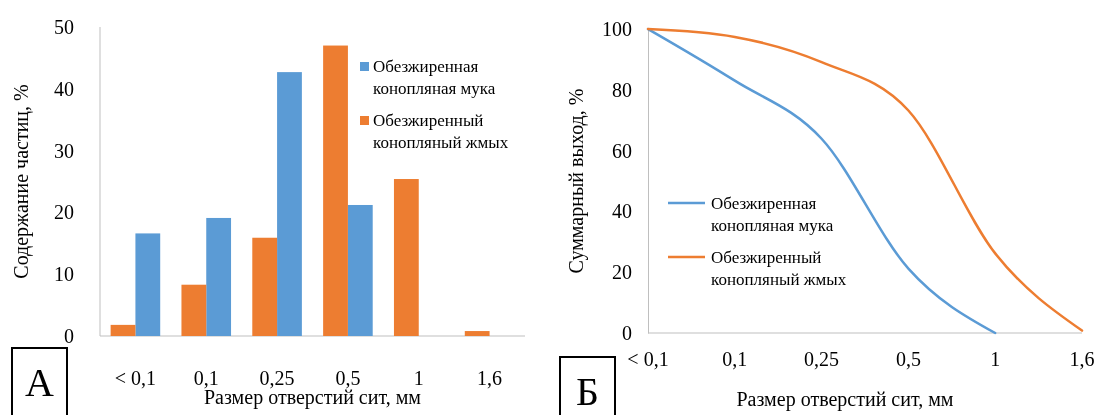 Image resolution: width=1094 pixels, height=415 pixels. I want to click on y-tick-label: 80, so click(622, 89).